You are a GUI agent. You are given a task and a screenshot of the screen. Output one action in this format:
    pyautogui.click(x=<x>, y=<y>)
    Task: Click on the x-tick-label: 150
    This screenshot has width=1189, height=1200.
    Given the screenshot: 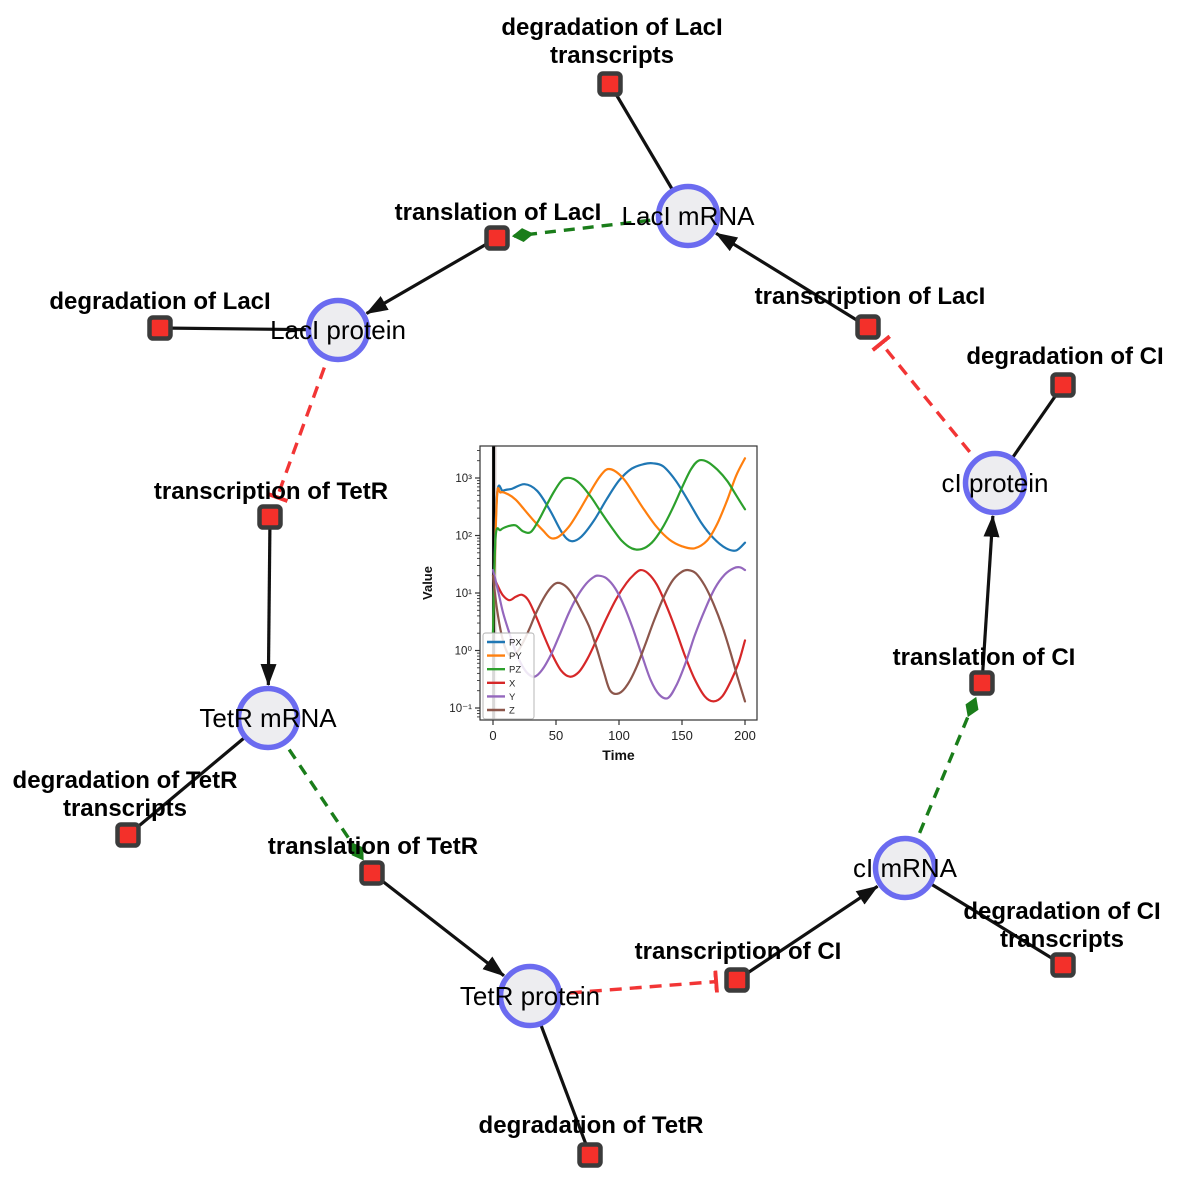 What is the action you would take?
    pyautogui.click(x=682, y=735)
    